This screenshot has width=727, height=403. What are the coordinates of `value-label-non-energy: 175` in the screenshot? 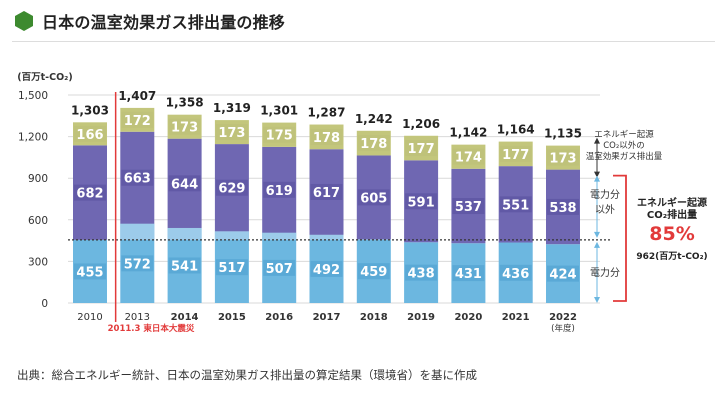 It's located at (279, 136).